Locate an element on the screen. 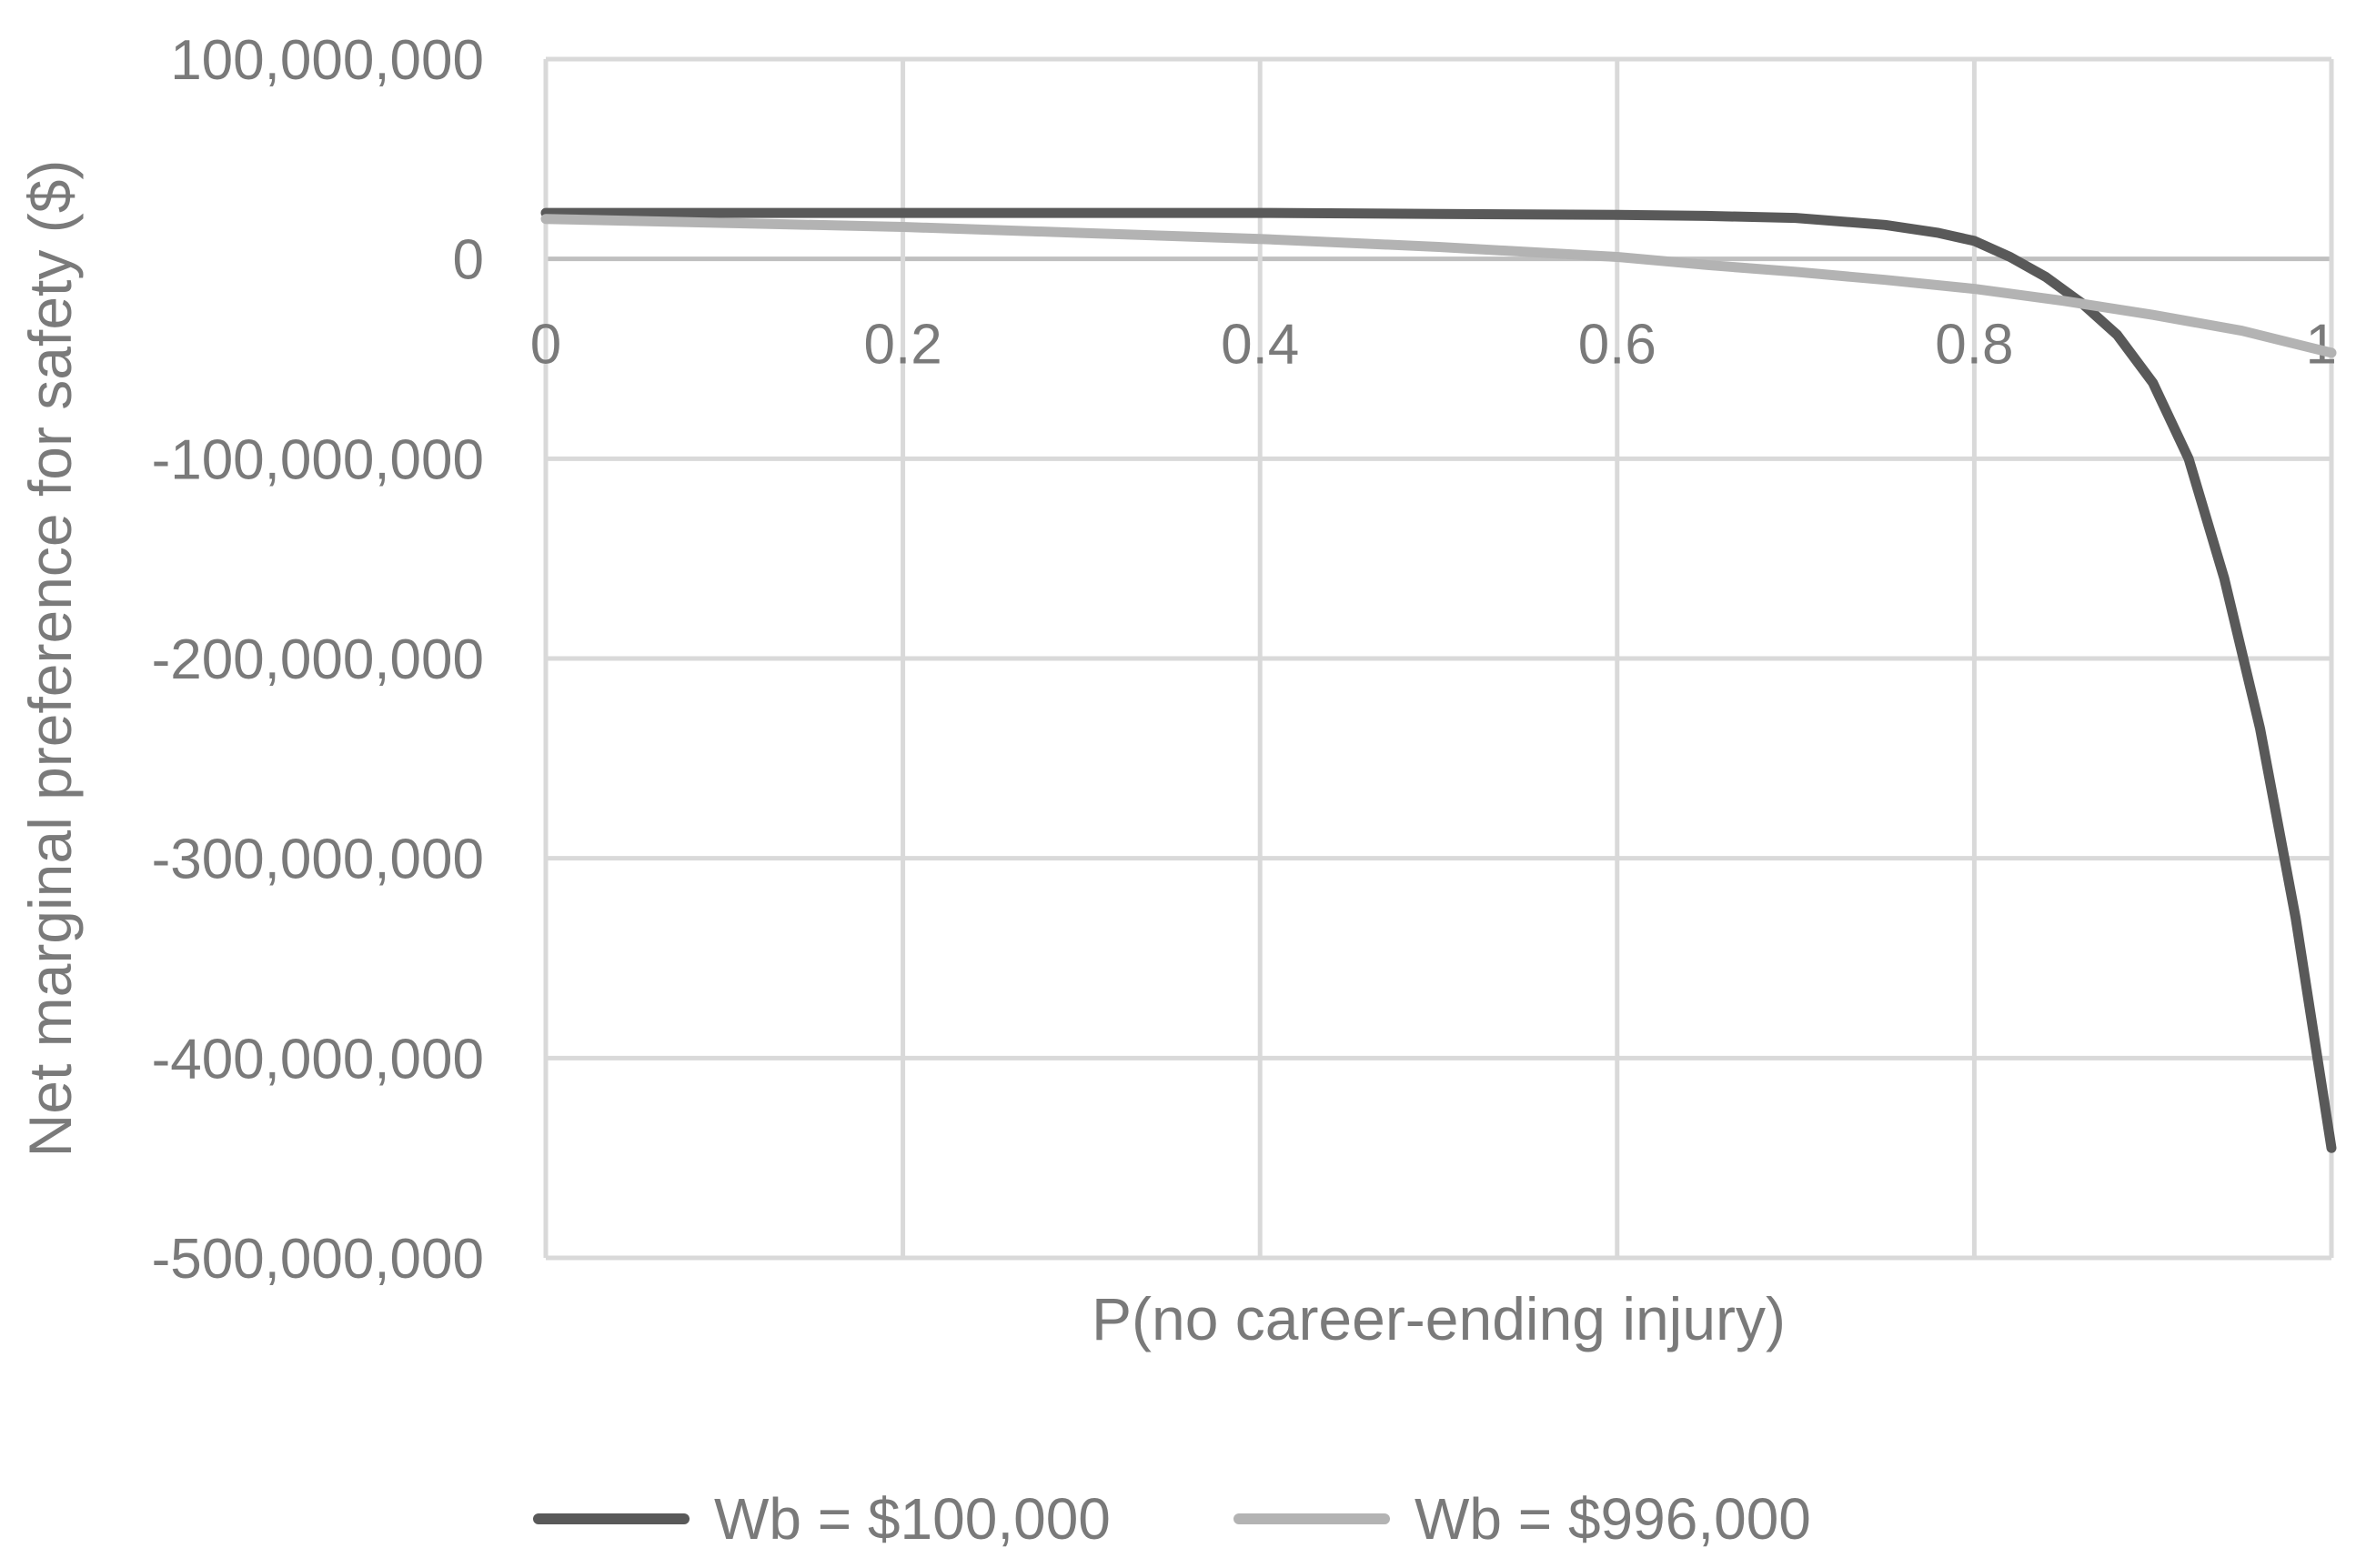 This screenshot has width=2356, height=1568. y-tick-label: 100,000,000 is located at coordinates (327, 60).